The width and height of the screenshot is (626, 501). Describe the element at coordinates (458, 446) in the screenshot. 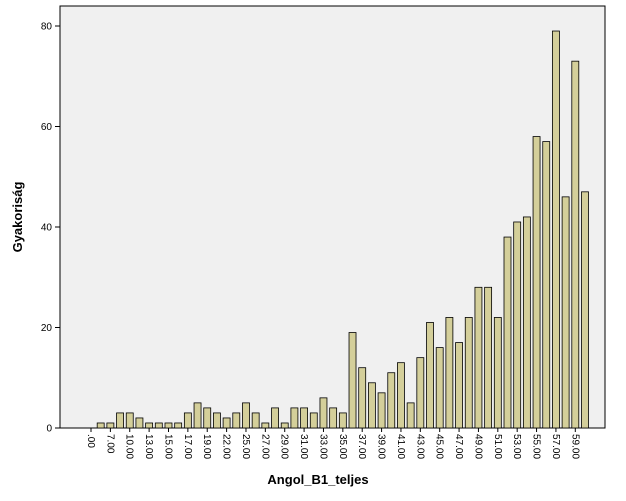

I see `x-tick-label: 47.00` at that location.